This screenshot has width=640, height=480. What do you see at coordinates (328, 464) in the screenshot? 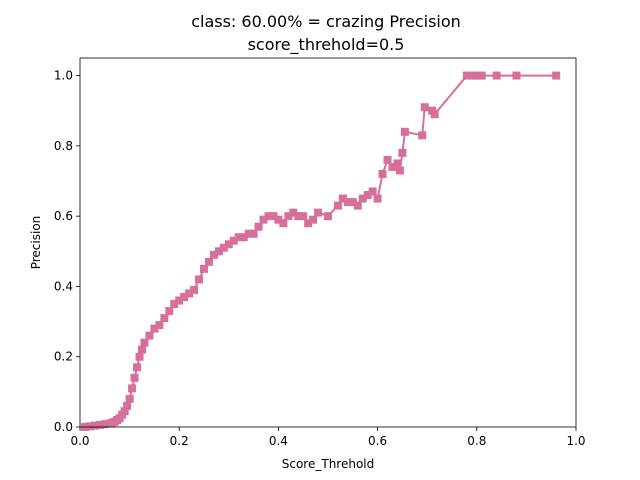
I see `x-axis-label: Score_Threhold` at bounding box center [328, 464].